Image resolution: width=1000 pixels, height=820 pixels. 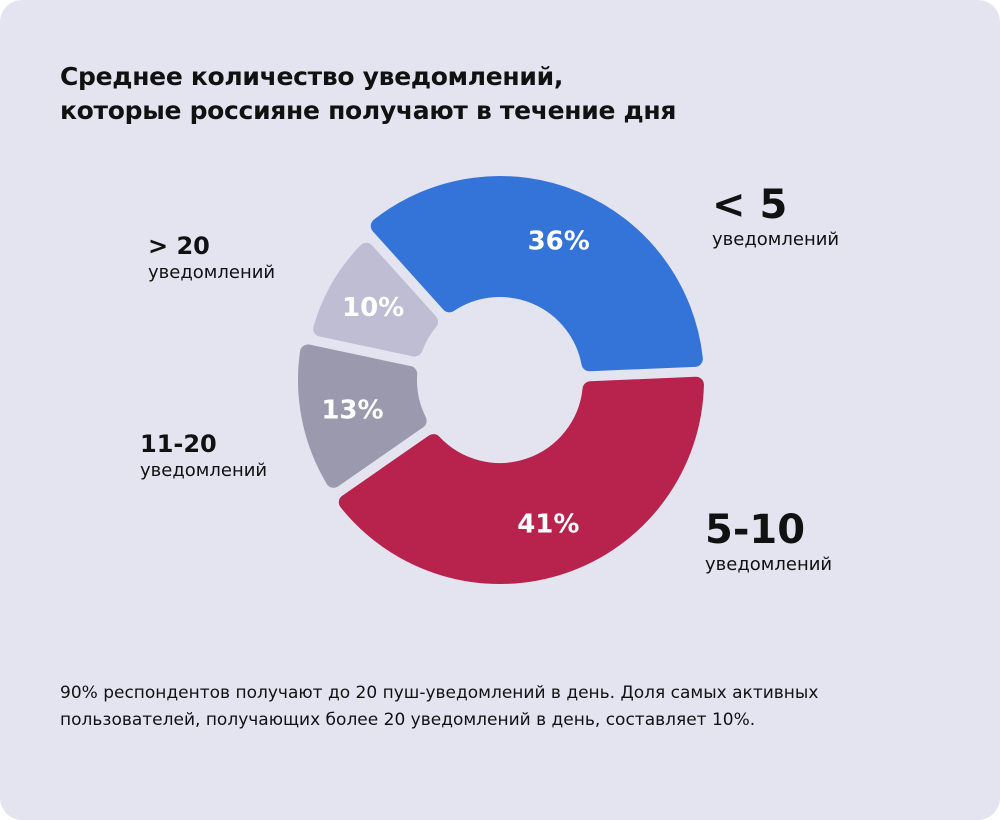 I want to click on title-line-2: которые россияне получают в течение дня, so click(x=368, y=110).